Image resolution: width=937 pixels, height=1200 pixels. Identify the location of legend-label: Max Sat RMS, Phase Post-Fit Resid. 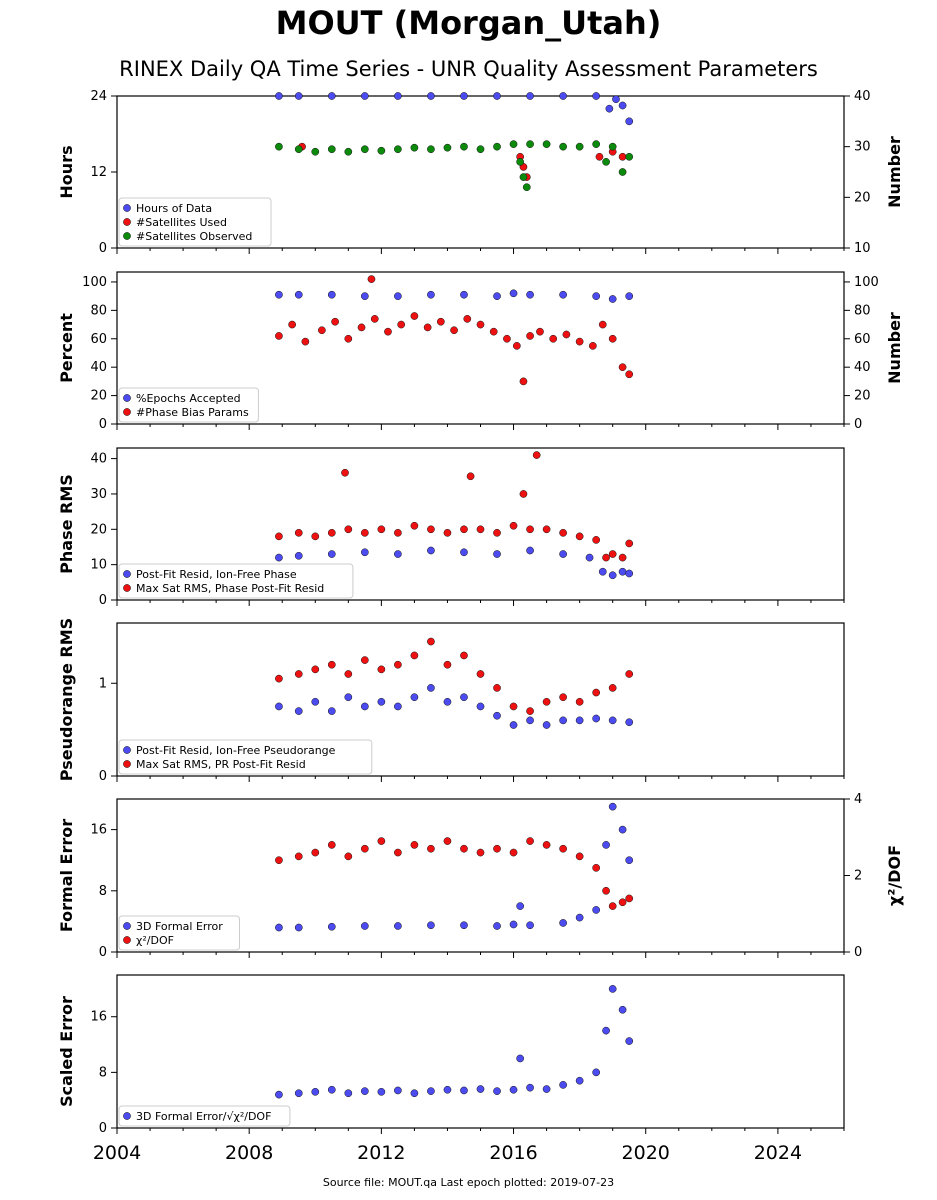
(230, 588).